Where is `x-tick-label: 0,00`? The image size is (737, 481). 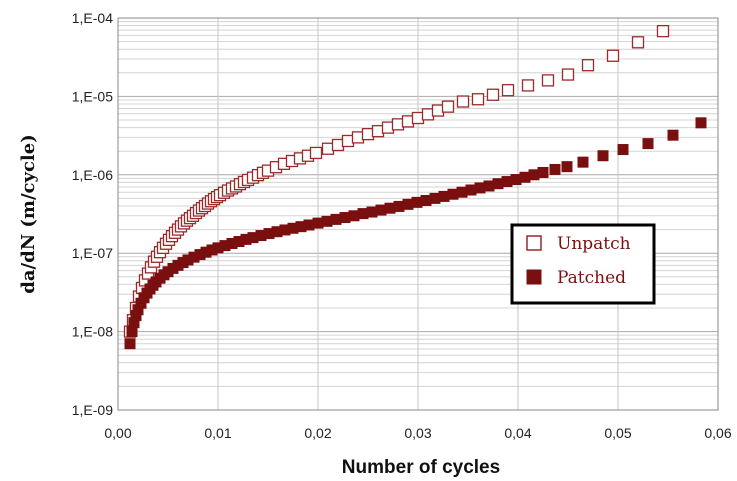
x-tick-label: 0,00 is located at coordinates (117, 433).